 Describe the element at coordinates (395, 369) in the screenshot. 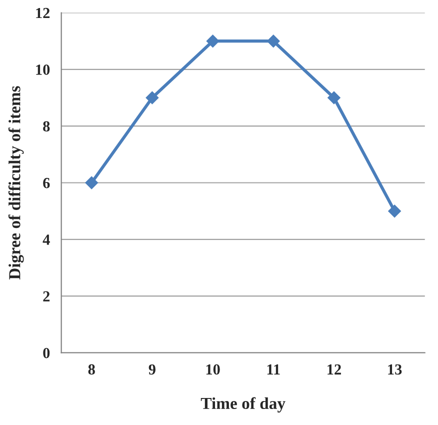

I see `x-tick-label: 13` at that location.